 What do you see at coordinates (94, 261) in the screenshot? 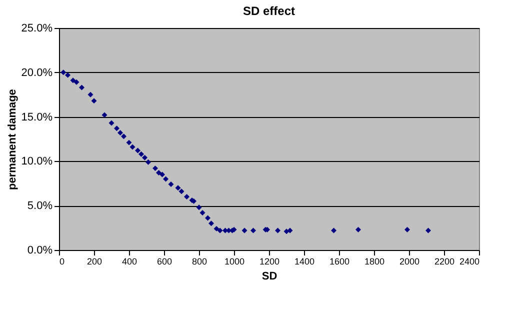
I see `x-tick-label: 200` at bounding box center [94, 261].